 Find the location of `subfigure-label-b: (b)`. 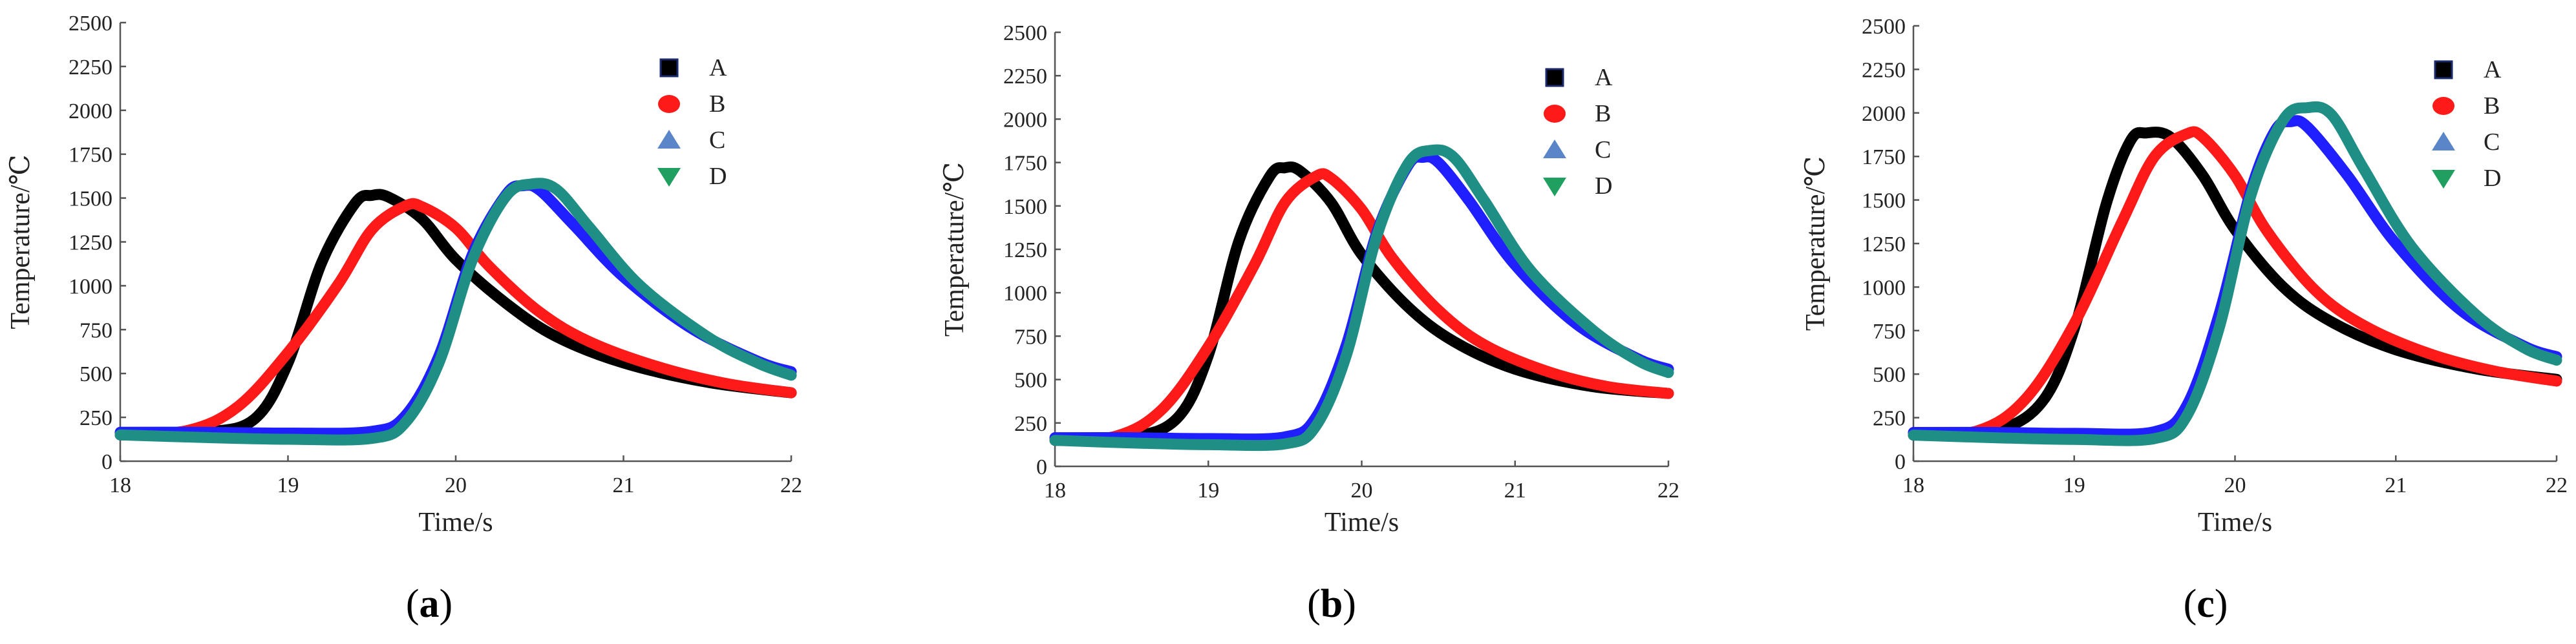

subfigure-label-b: (b) is located at coordinates (1331, 604).